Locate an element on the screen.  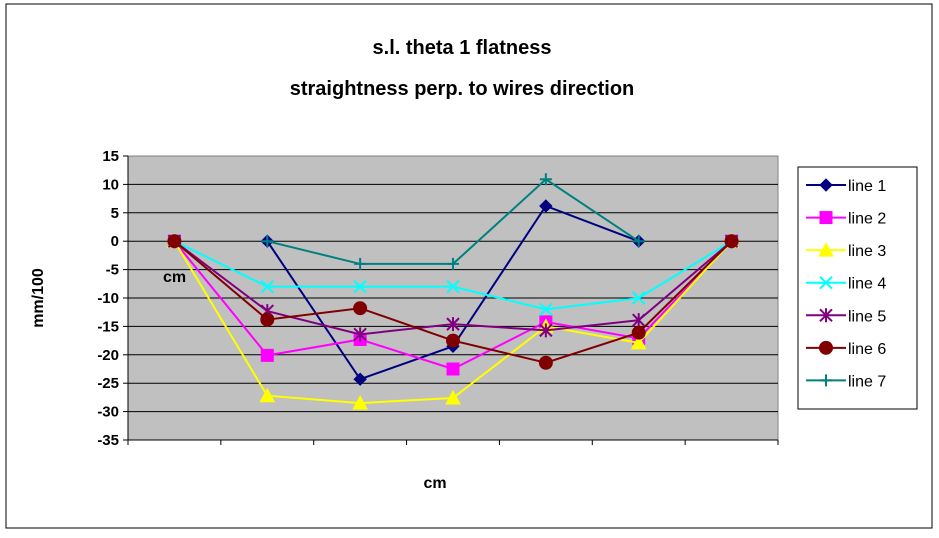
x-axis-label: cm is located at coordinates (434, 483).